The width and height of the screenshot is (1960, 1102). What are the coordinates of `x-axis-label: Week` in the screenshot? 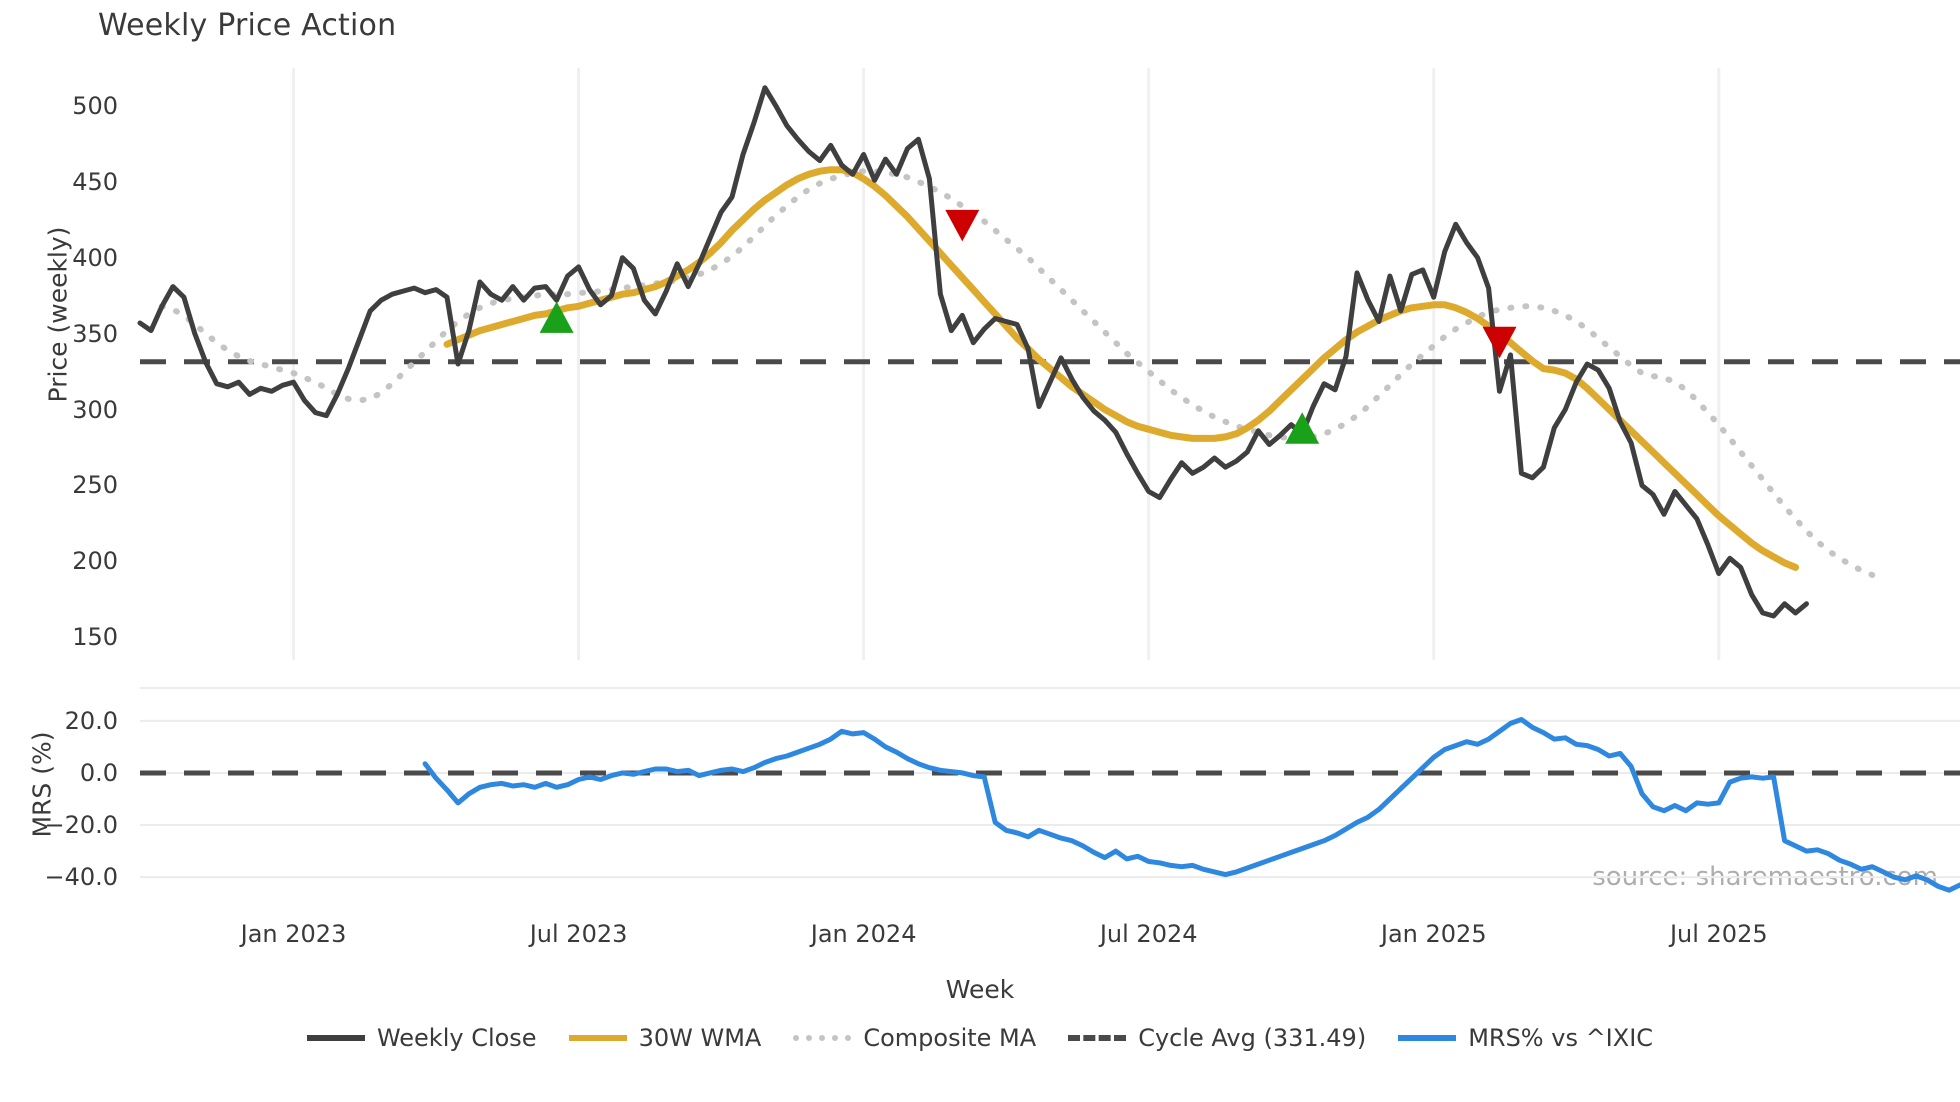 It's located at (980, 989).